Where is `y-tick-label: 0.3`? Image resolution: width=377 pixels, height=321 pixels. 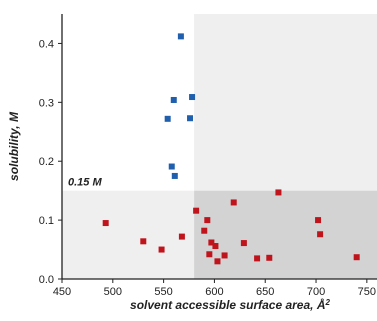
y-tick-label: 0.3 is located at coordinates (46, 103).